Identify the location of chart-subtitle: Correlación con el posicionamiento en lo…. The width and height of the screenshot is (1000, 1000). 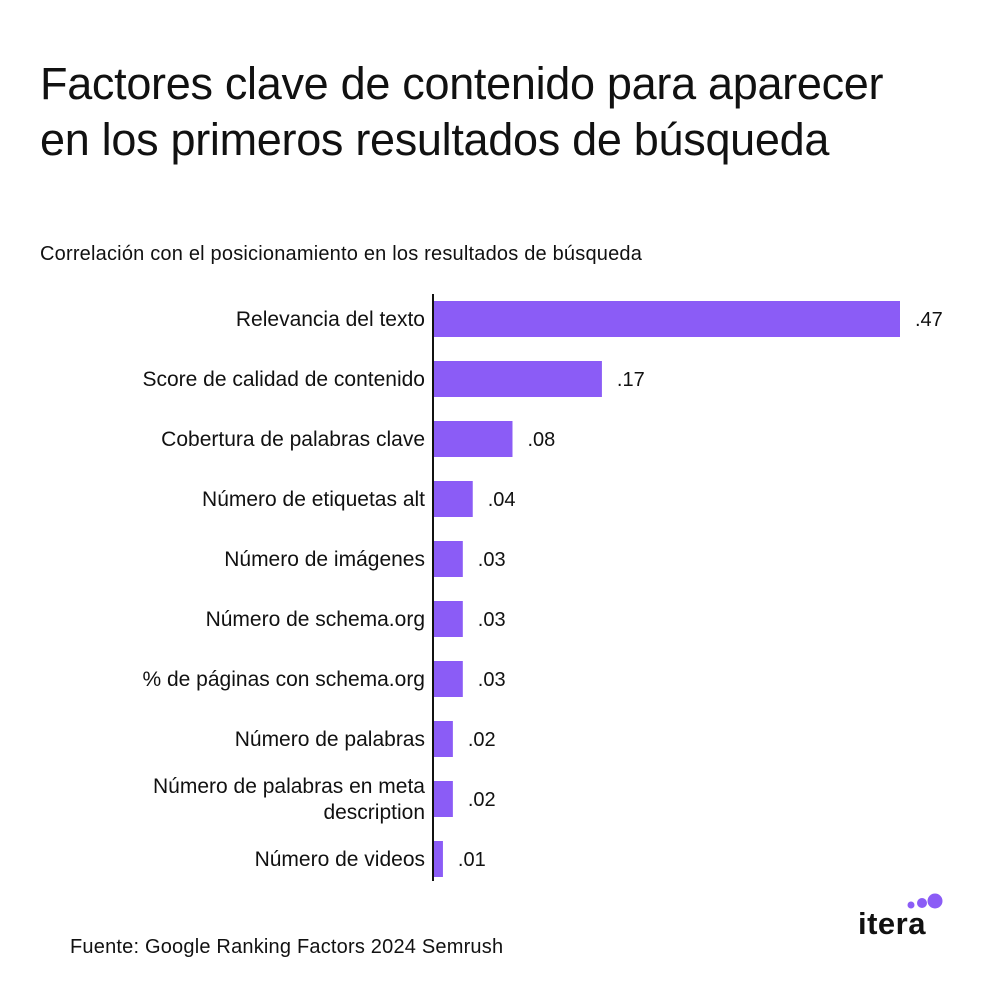
(341, 254).